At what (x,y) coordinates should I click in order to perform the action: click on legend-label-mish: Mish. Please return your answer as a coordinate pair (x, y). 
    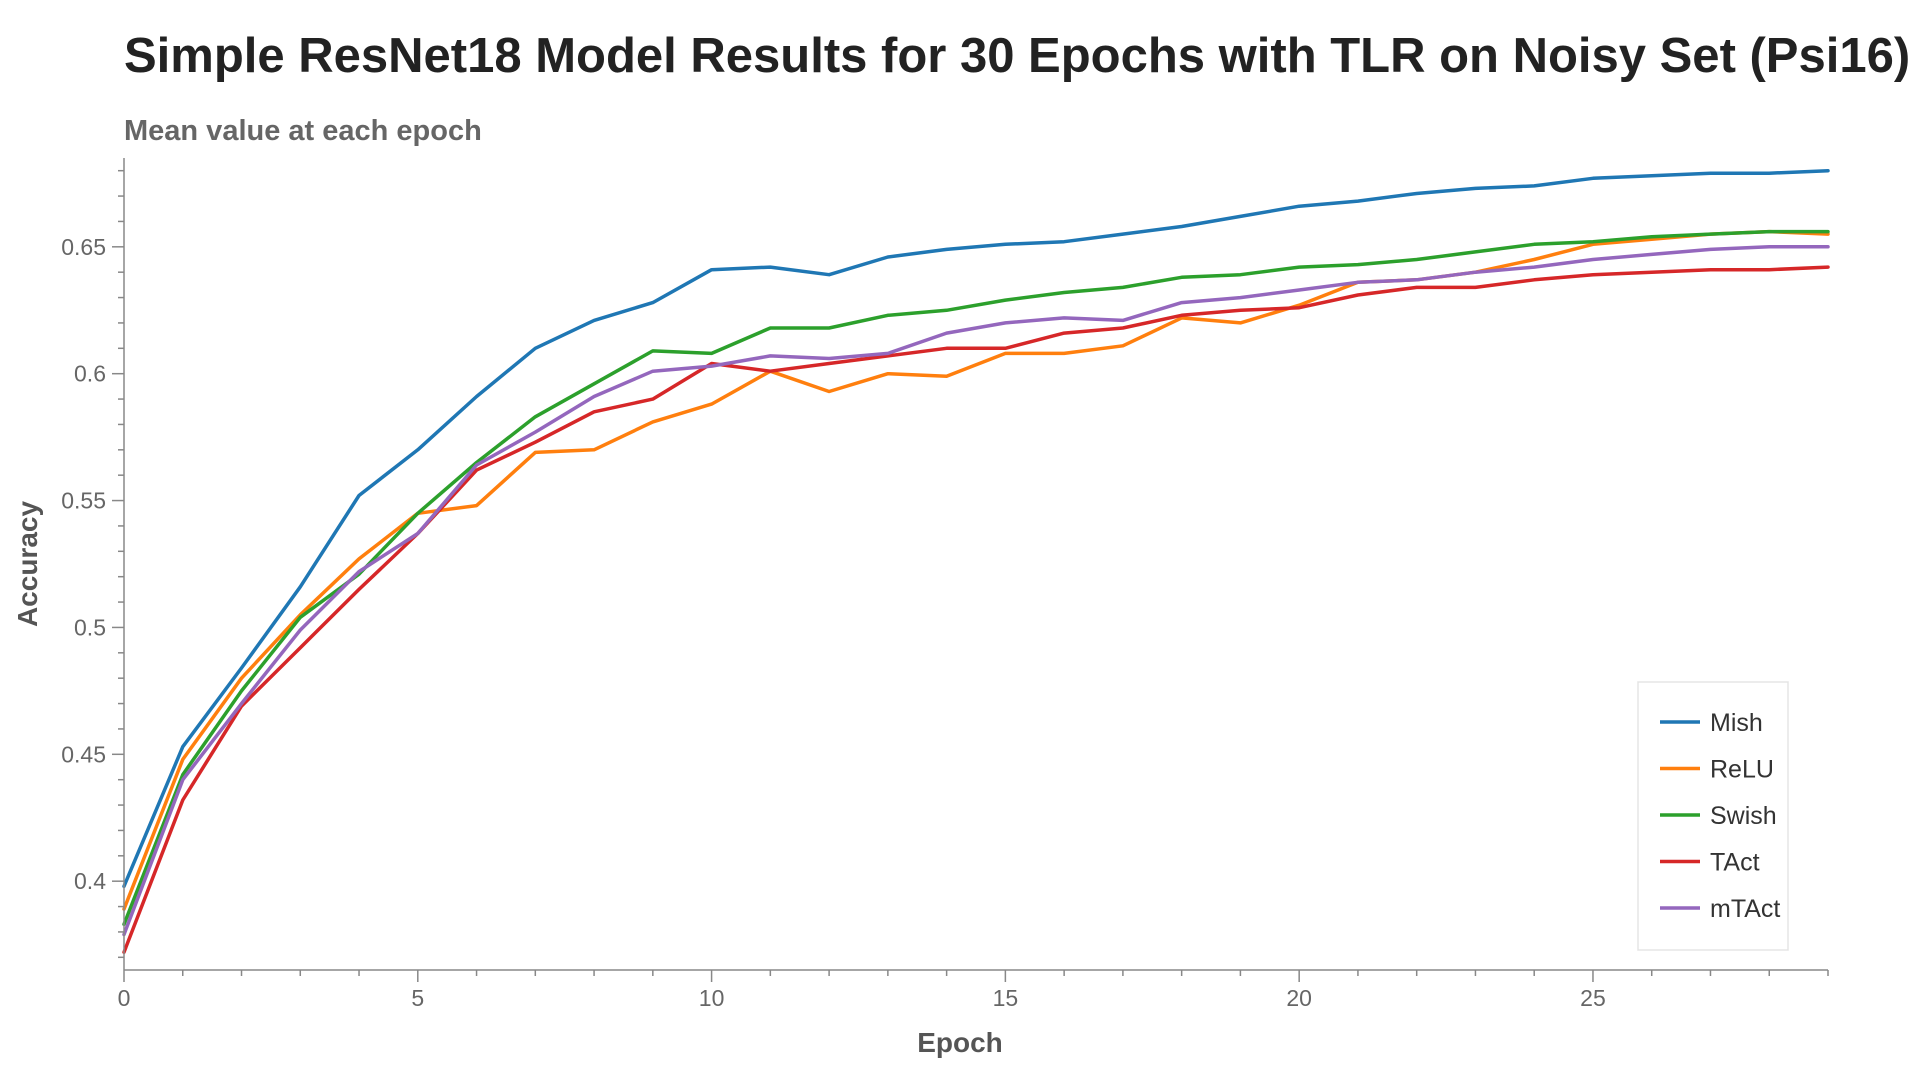
    Looking at the image, I should click on (1736, 723).